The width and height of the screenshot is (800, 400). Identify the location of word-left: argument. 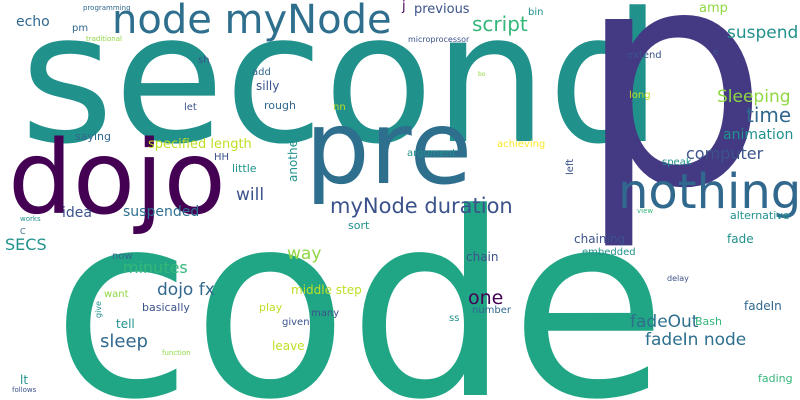
(431, 153).